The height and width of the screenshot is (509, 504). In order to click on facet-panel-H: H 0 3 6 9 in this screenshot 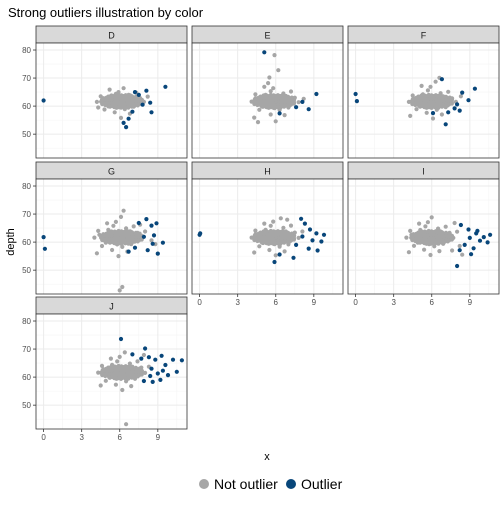, I will do `click(267, 234)`.